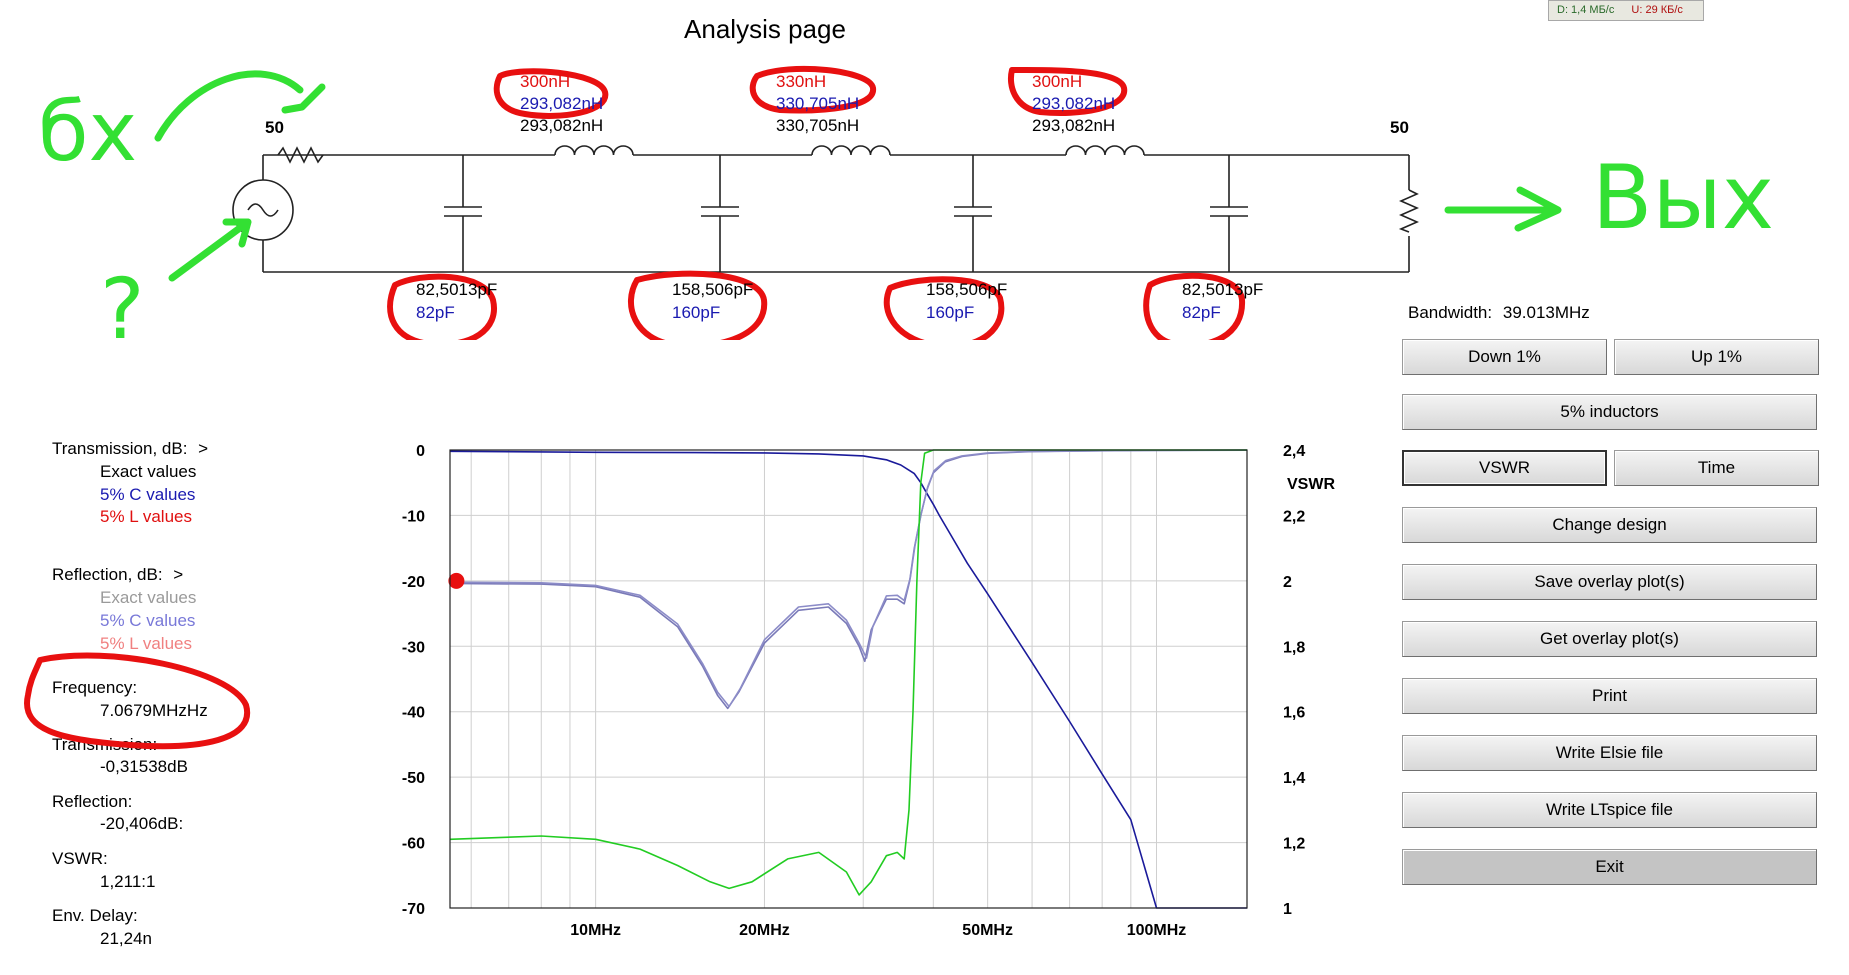 The height and width of the screenshot is (975, 1849). Describe the element at coordinates (1716, 357) in the screenshot. I see `up-1pct-button: Up 1%` at that location.